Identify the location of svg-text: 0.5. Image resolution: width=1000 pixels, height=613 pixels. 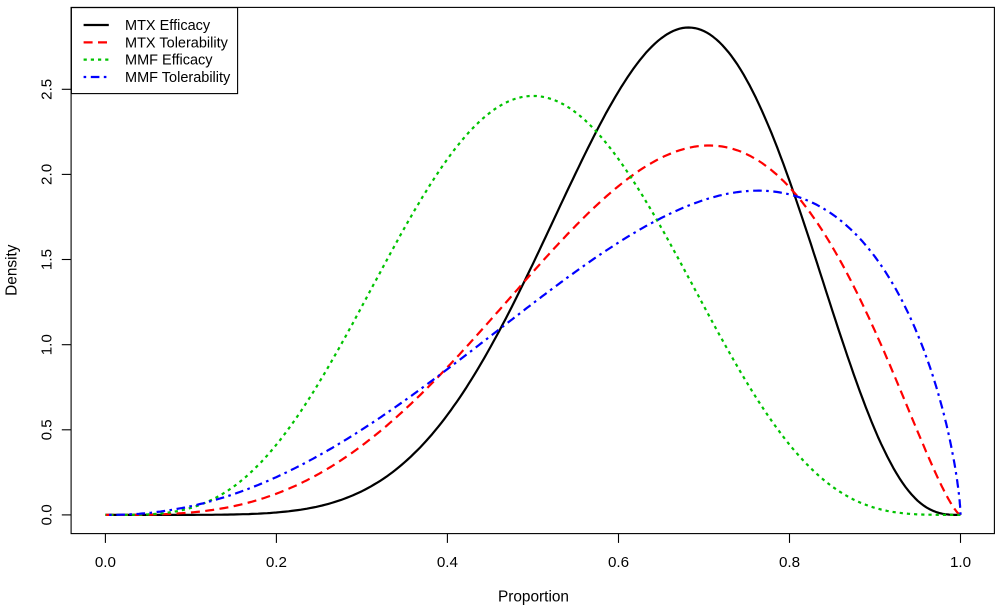
(47, 429).